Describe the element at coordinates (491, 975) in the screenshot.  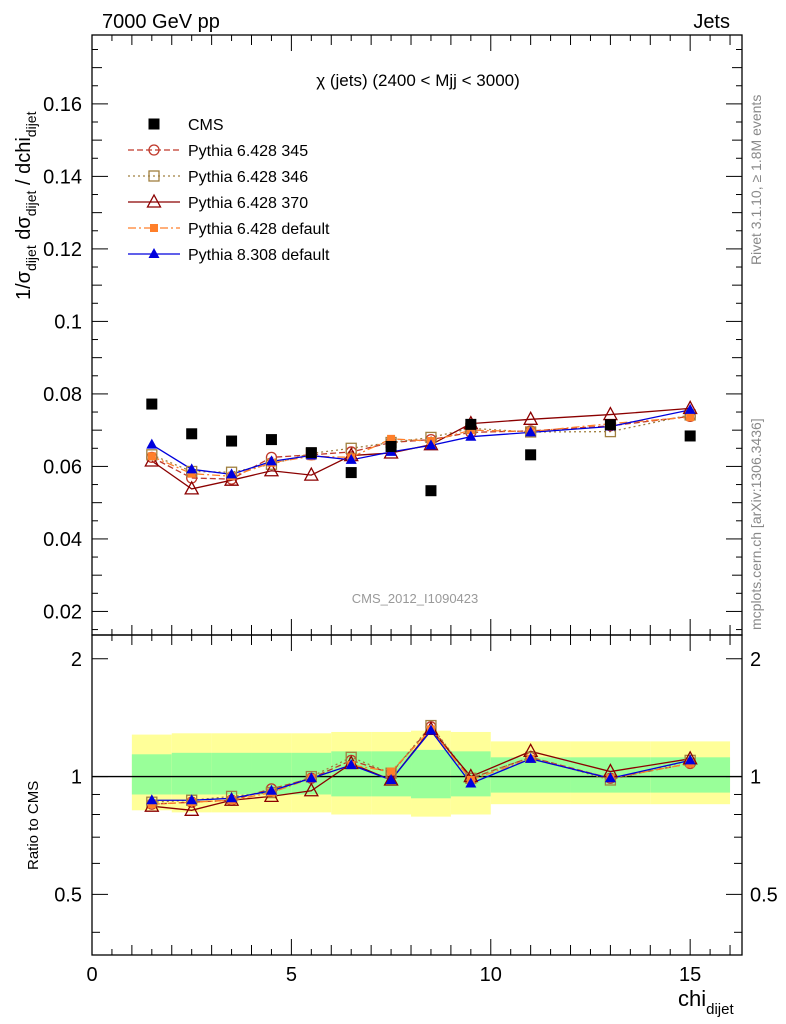
I see `xtick-label: 10` at that location.